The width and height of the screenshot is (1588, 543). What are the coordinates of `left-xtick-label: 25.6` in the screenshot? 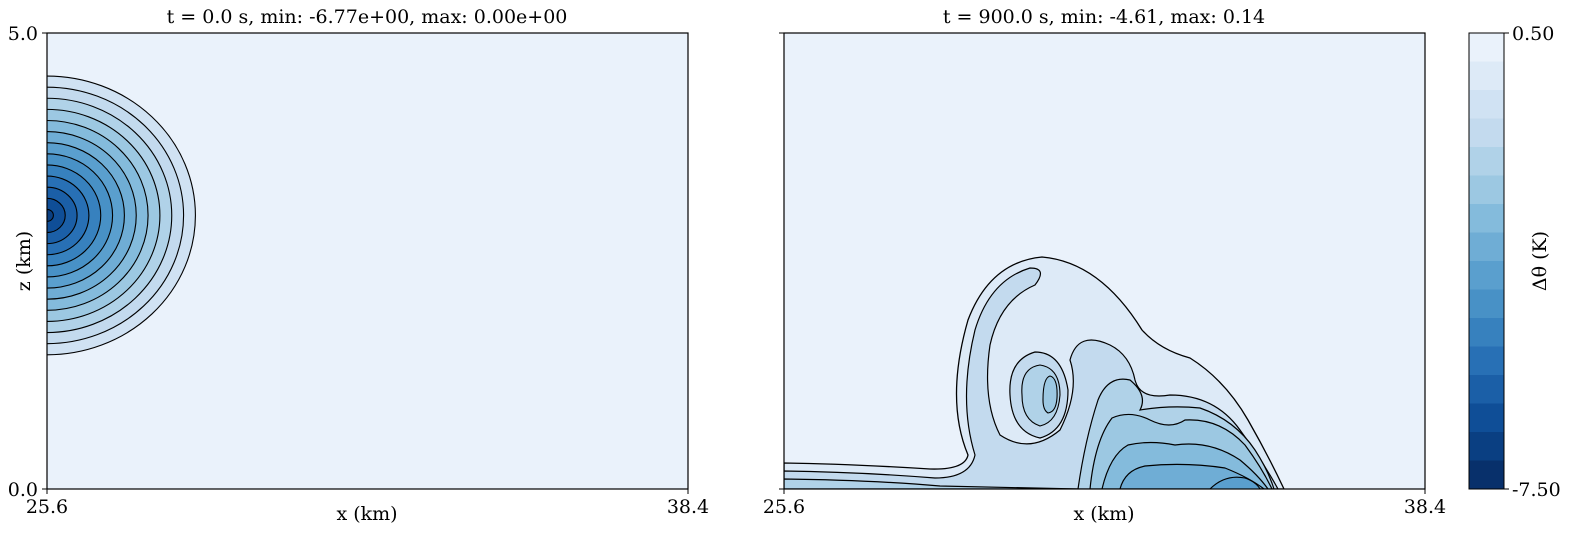 It's located at (47, 507).